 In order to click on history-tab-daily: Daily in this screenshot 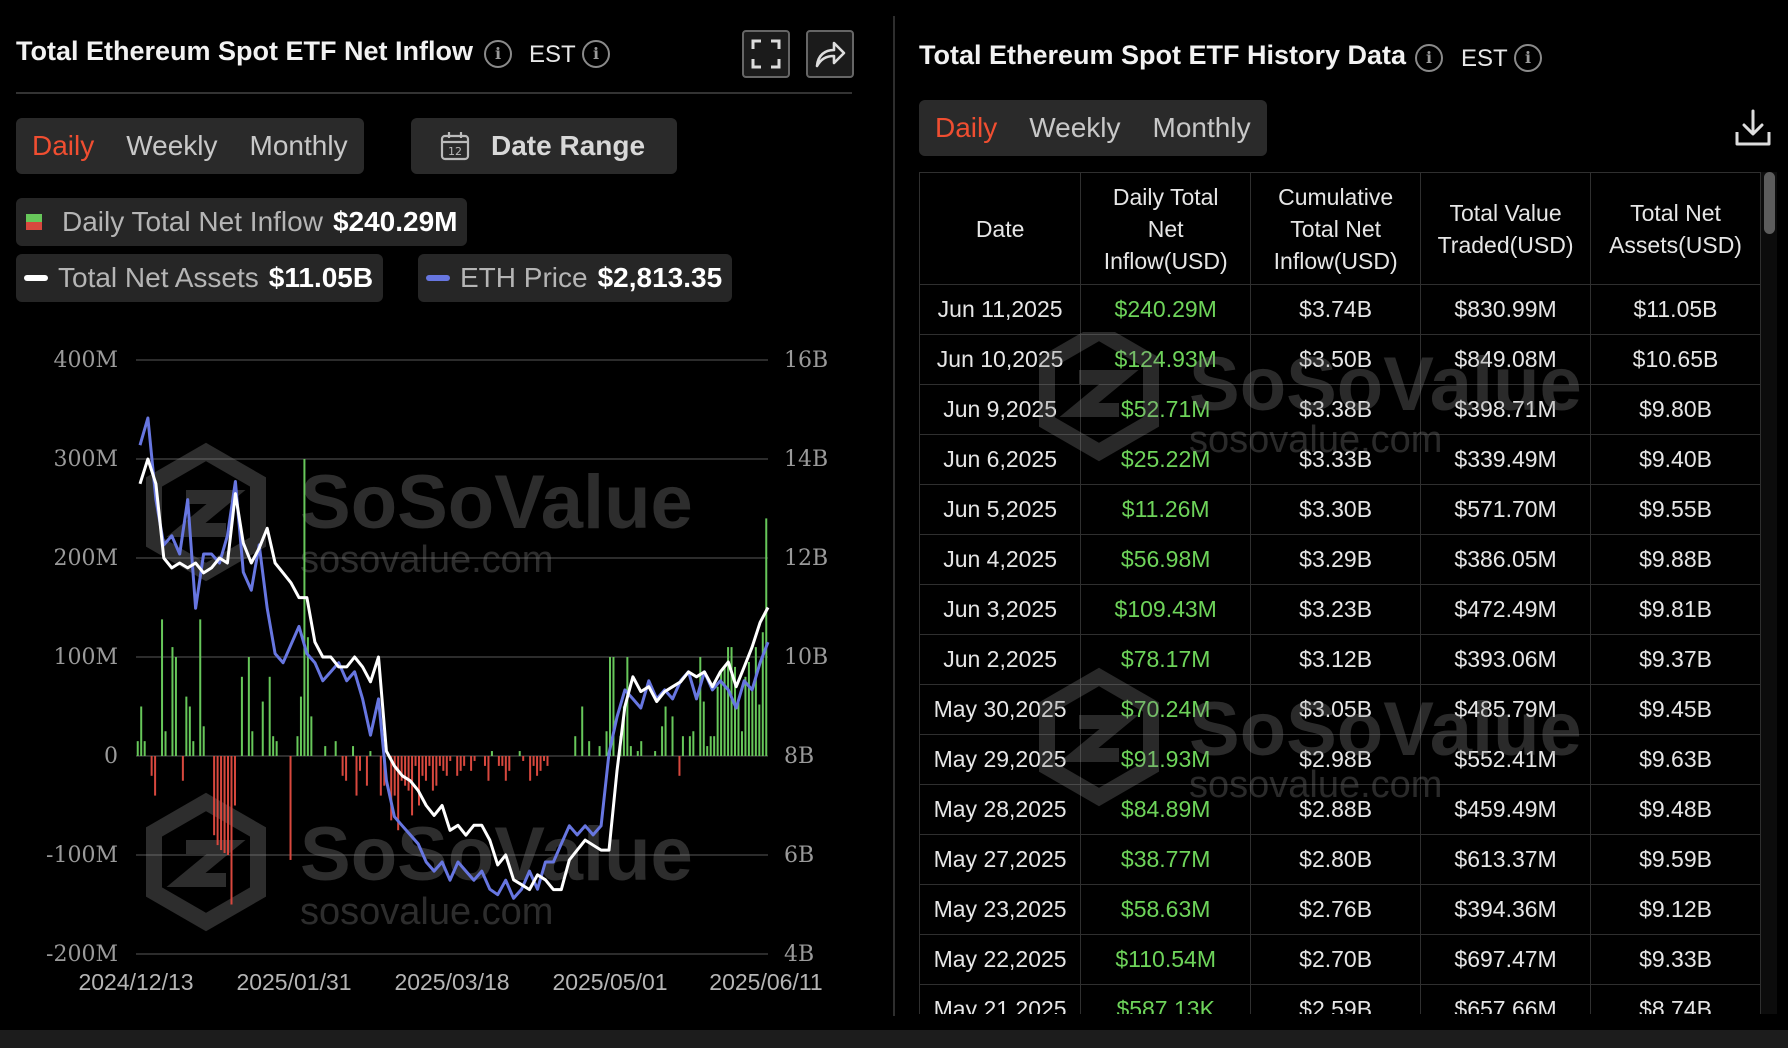, I will do `click(966, 127)`.